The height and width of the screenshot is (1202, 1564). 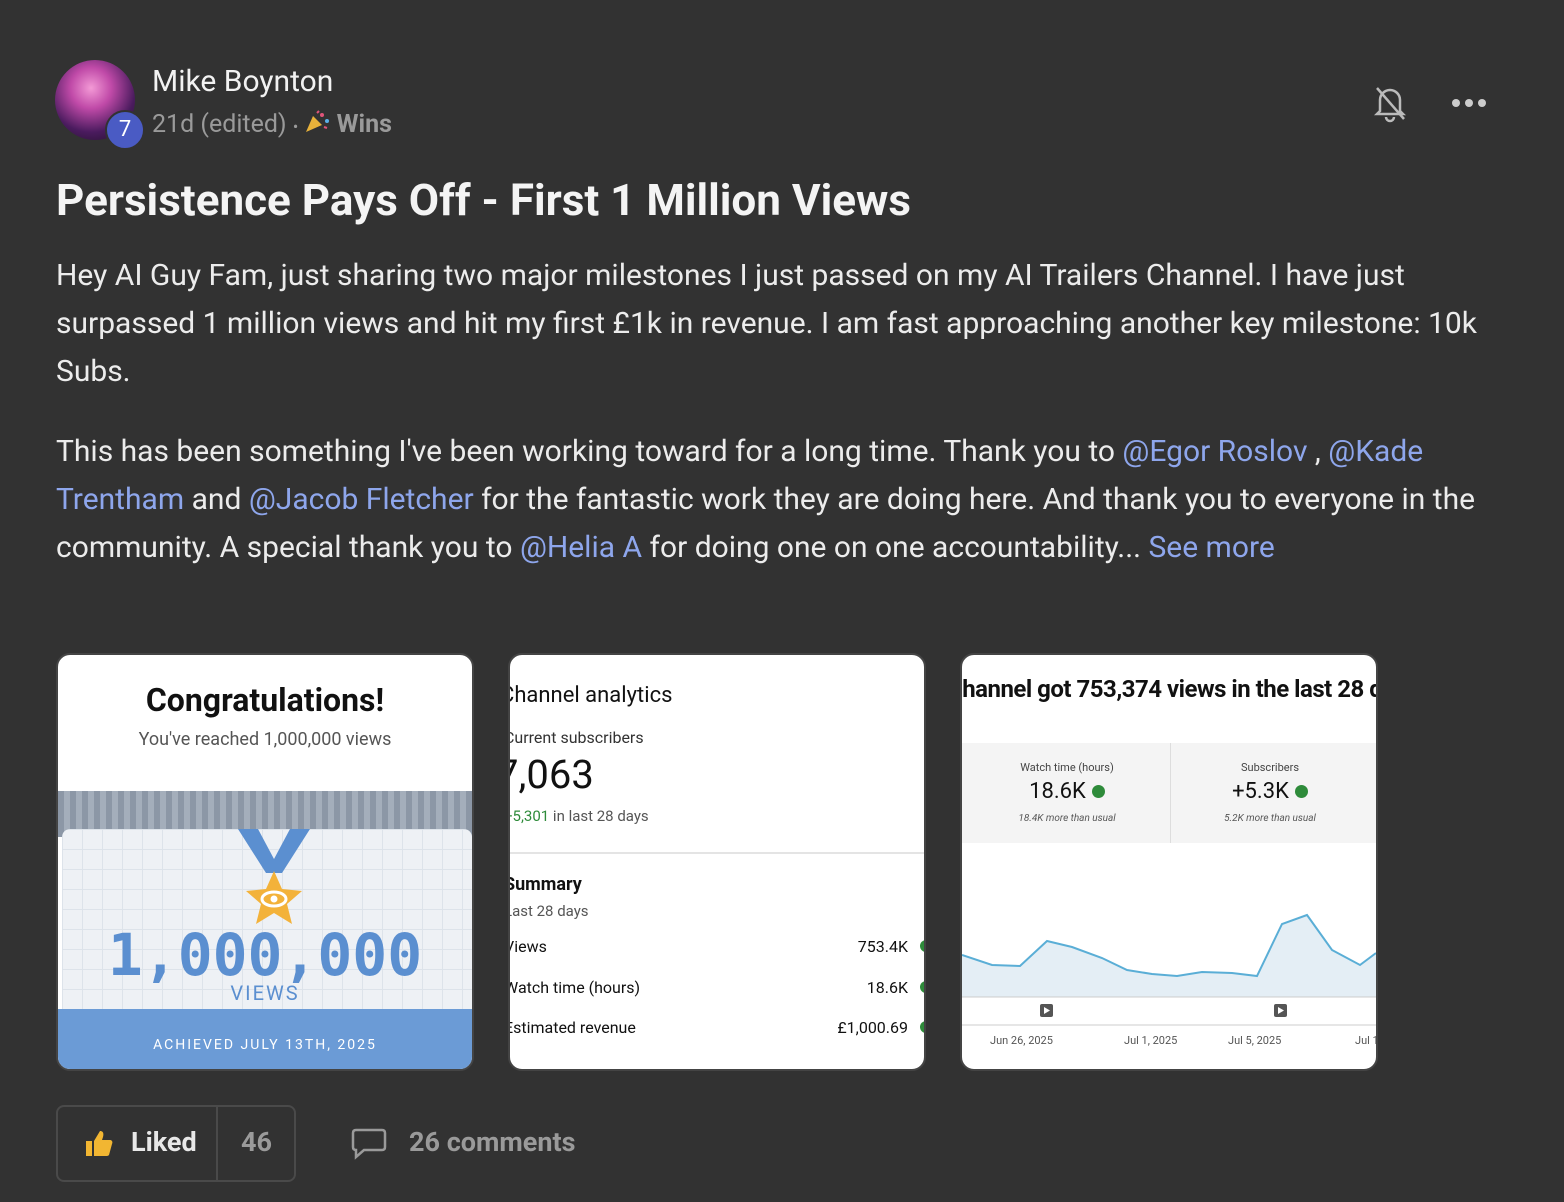 What do you see at coordinates (216, 499) in the screenshot?
I see `text: and` at bounding box center [216, 499].